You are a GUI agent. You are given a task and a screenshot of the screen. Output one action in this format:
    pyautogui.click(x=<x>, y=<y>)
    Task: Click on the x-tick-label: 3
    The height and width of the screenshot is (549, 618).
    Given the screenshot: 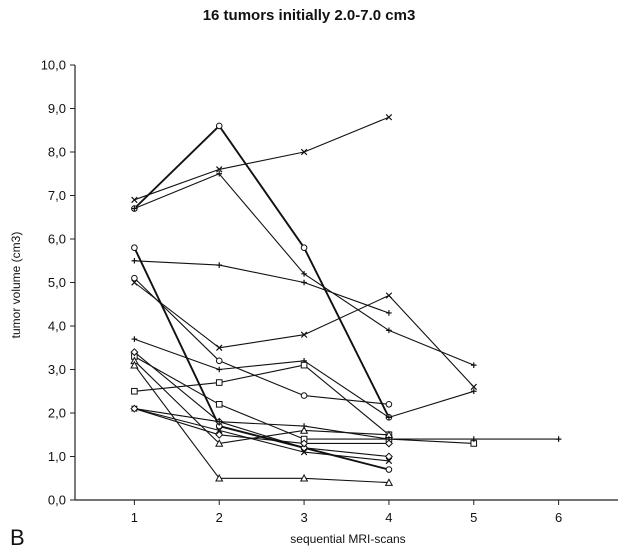 What is the action you would take?
    pyautogui.click(x=303, y=517)
    